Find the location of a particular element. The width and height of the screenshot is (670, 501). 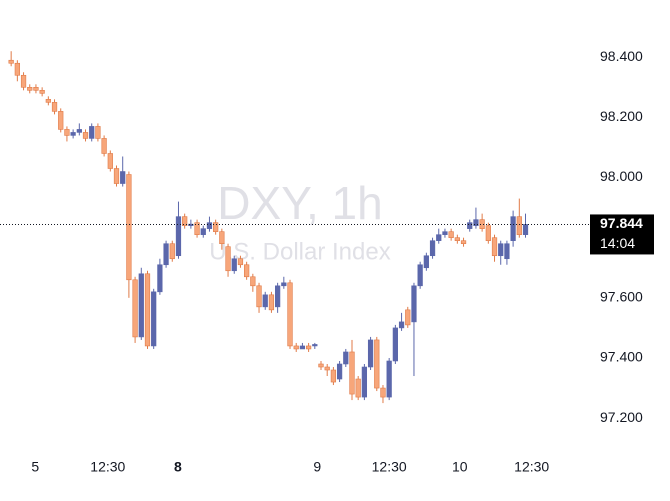

x-tick-label: 9 is located at coordinates (317, 467).